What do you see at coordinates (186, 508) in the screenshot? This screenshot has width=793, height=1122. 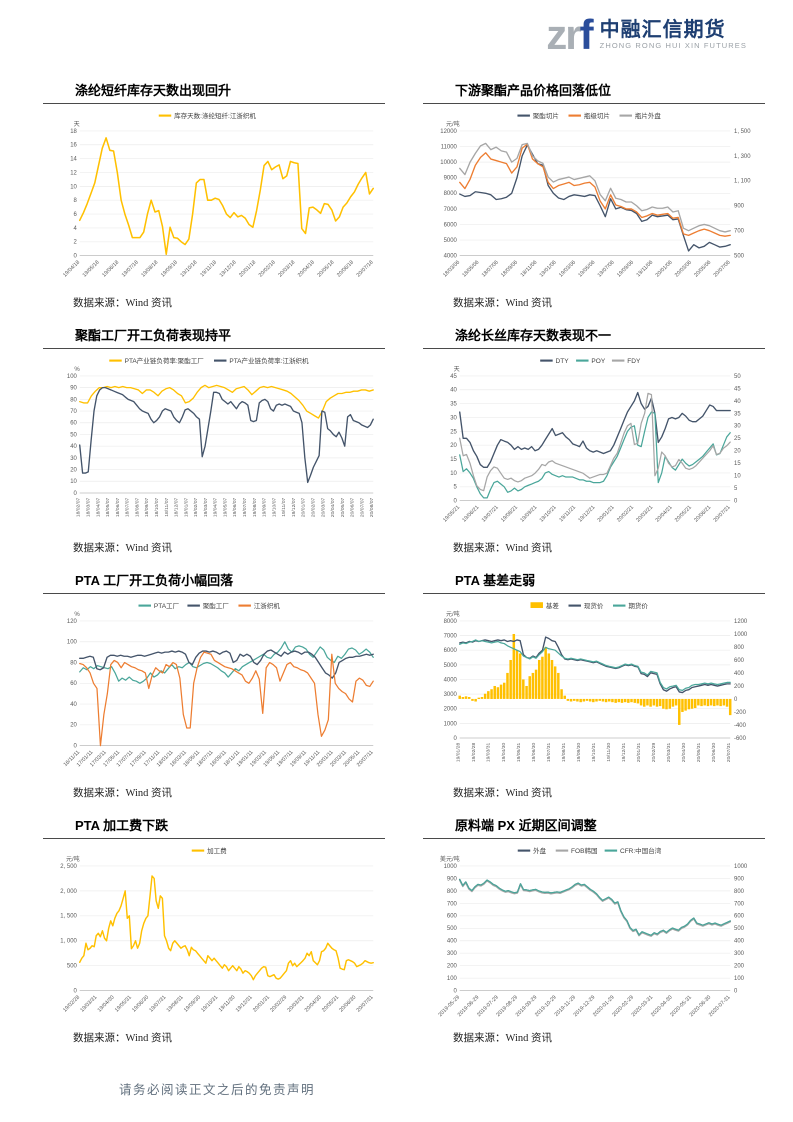 I see `svg-text: 19/01/07` at bounding box center [186, 508].